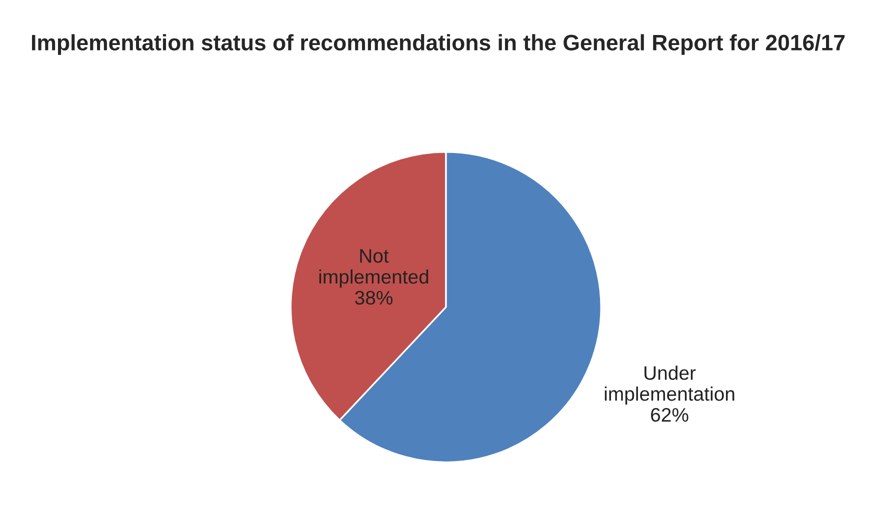 The width and height of the screenshot is (876, 524). I want to click on chart-title: Implementation status of recommendations in the General Report for 2016/17, so click(438, 44).